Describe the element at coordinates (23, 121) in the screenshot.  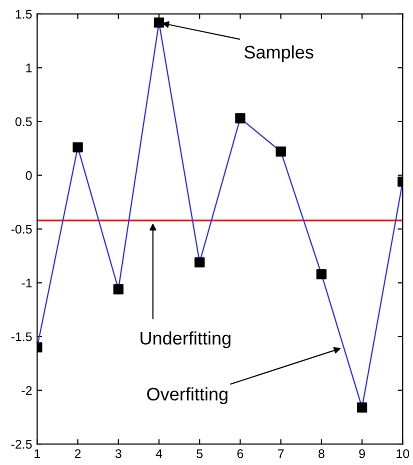
I see `y-tick-label: 0.5` at that location.